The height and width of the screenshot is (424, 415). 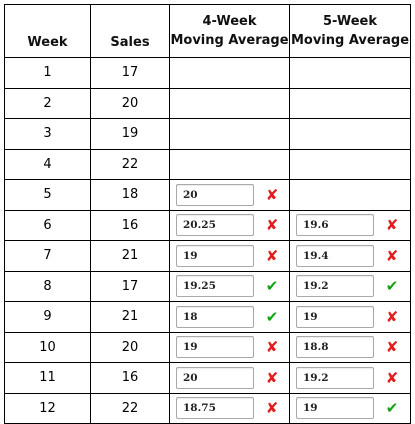 I want to click on sales-cell: 19, so click(x=130, y=134).